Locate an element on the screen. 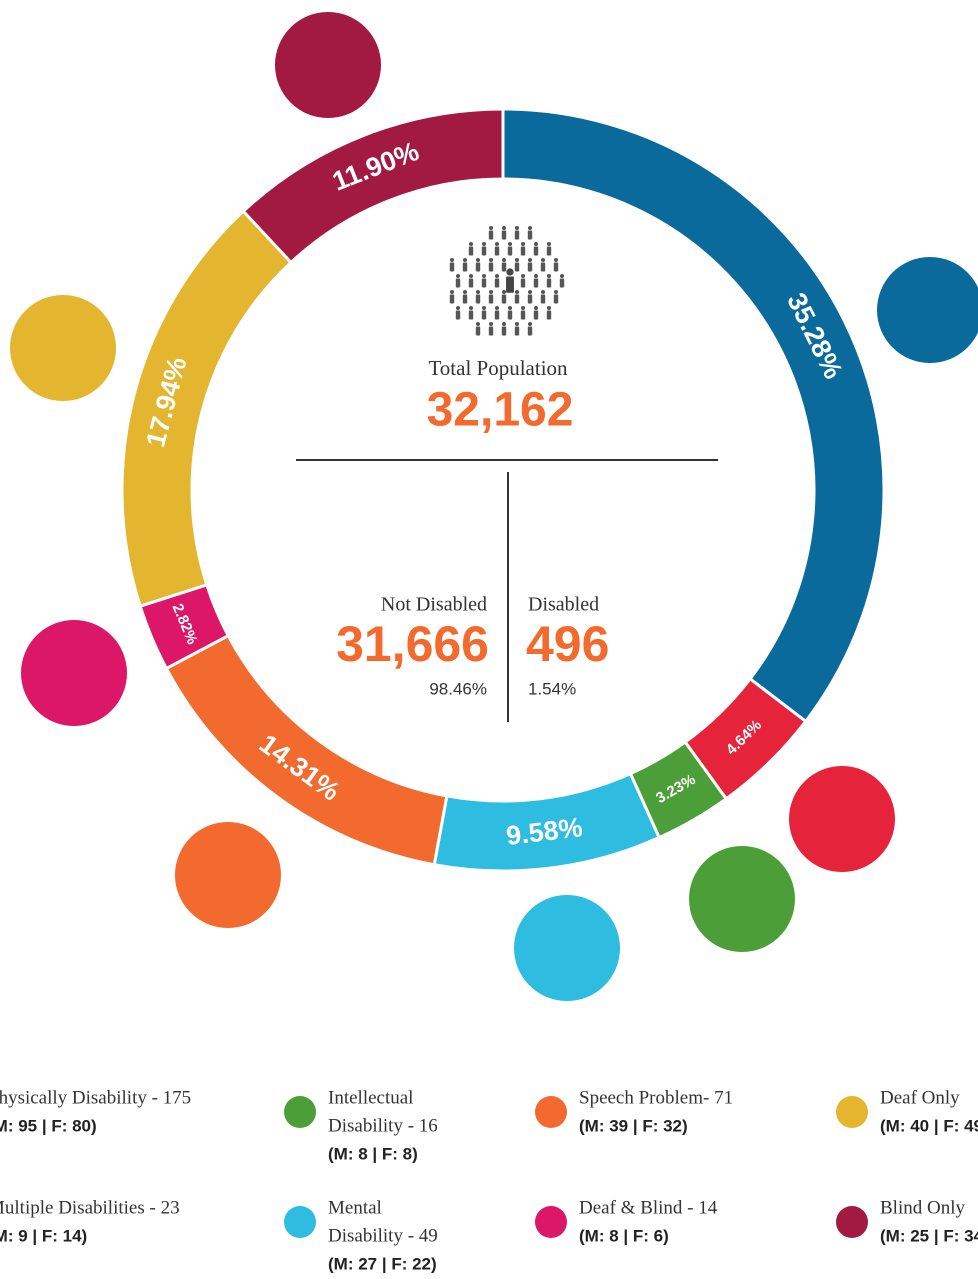 The image size is (978, 1279). people-icon is located at coordinates (507, 281).